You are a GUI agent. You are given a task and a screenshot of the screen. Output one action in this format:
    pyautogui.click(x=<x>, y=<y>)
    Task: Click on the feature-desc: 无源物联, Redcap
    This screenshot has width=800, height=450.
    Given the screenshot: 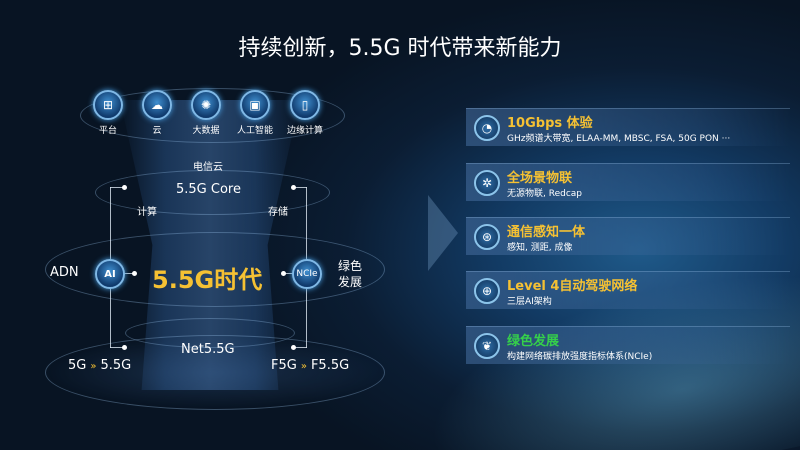 What is the action you would take?
    pyautogui.click(x=544, y=194)
    